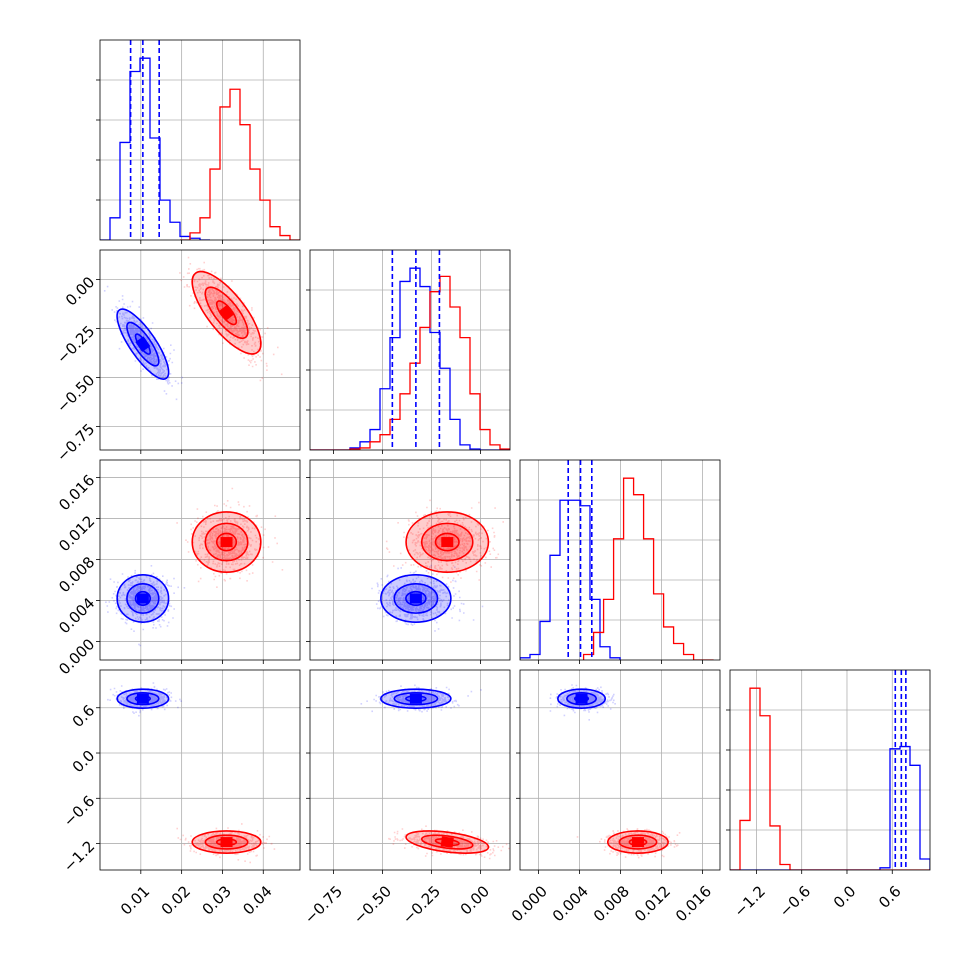 Image resolution: width=970 pixels, height=970 pixels. Describe the element at coordinates (421, 904) in the screenshot. I see `x-tick-label: −0.25` at that location.